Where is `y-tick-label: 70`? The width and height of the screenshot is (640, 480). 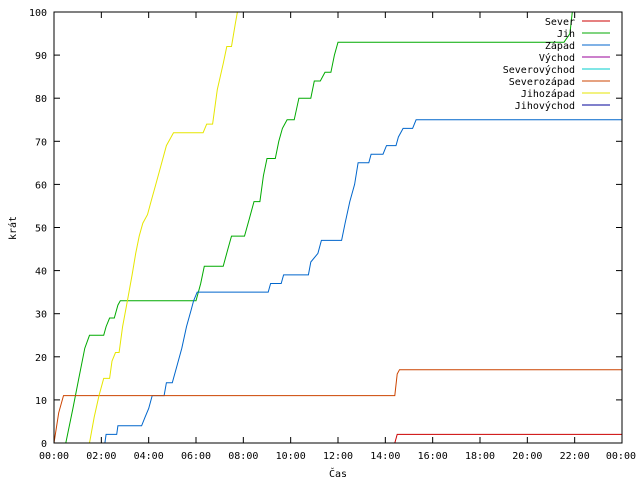
y-tick-label: 70 is located at coordinates (41, 142).